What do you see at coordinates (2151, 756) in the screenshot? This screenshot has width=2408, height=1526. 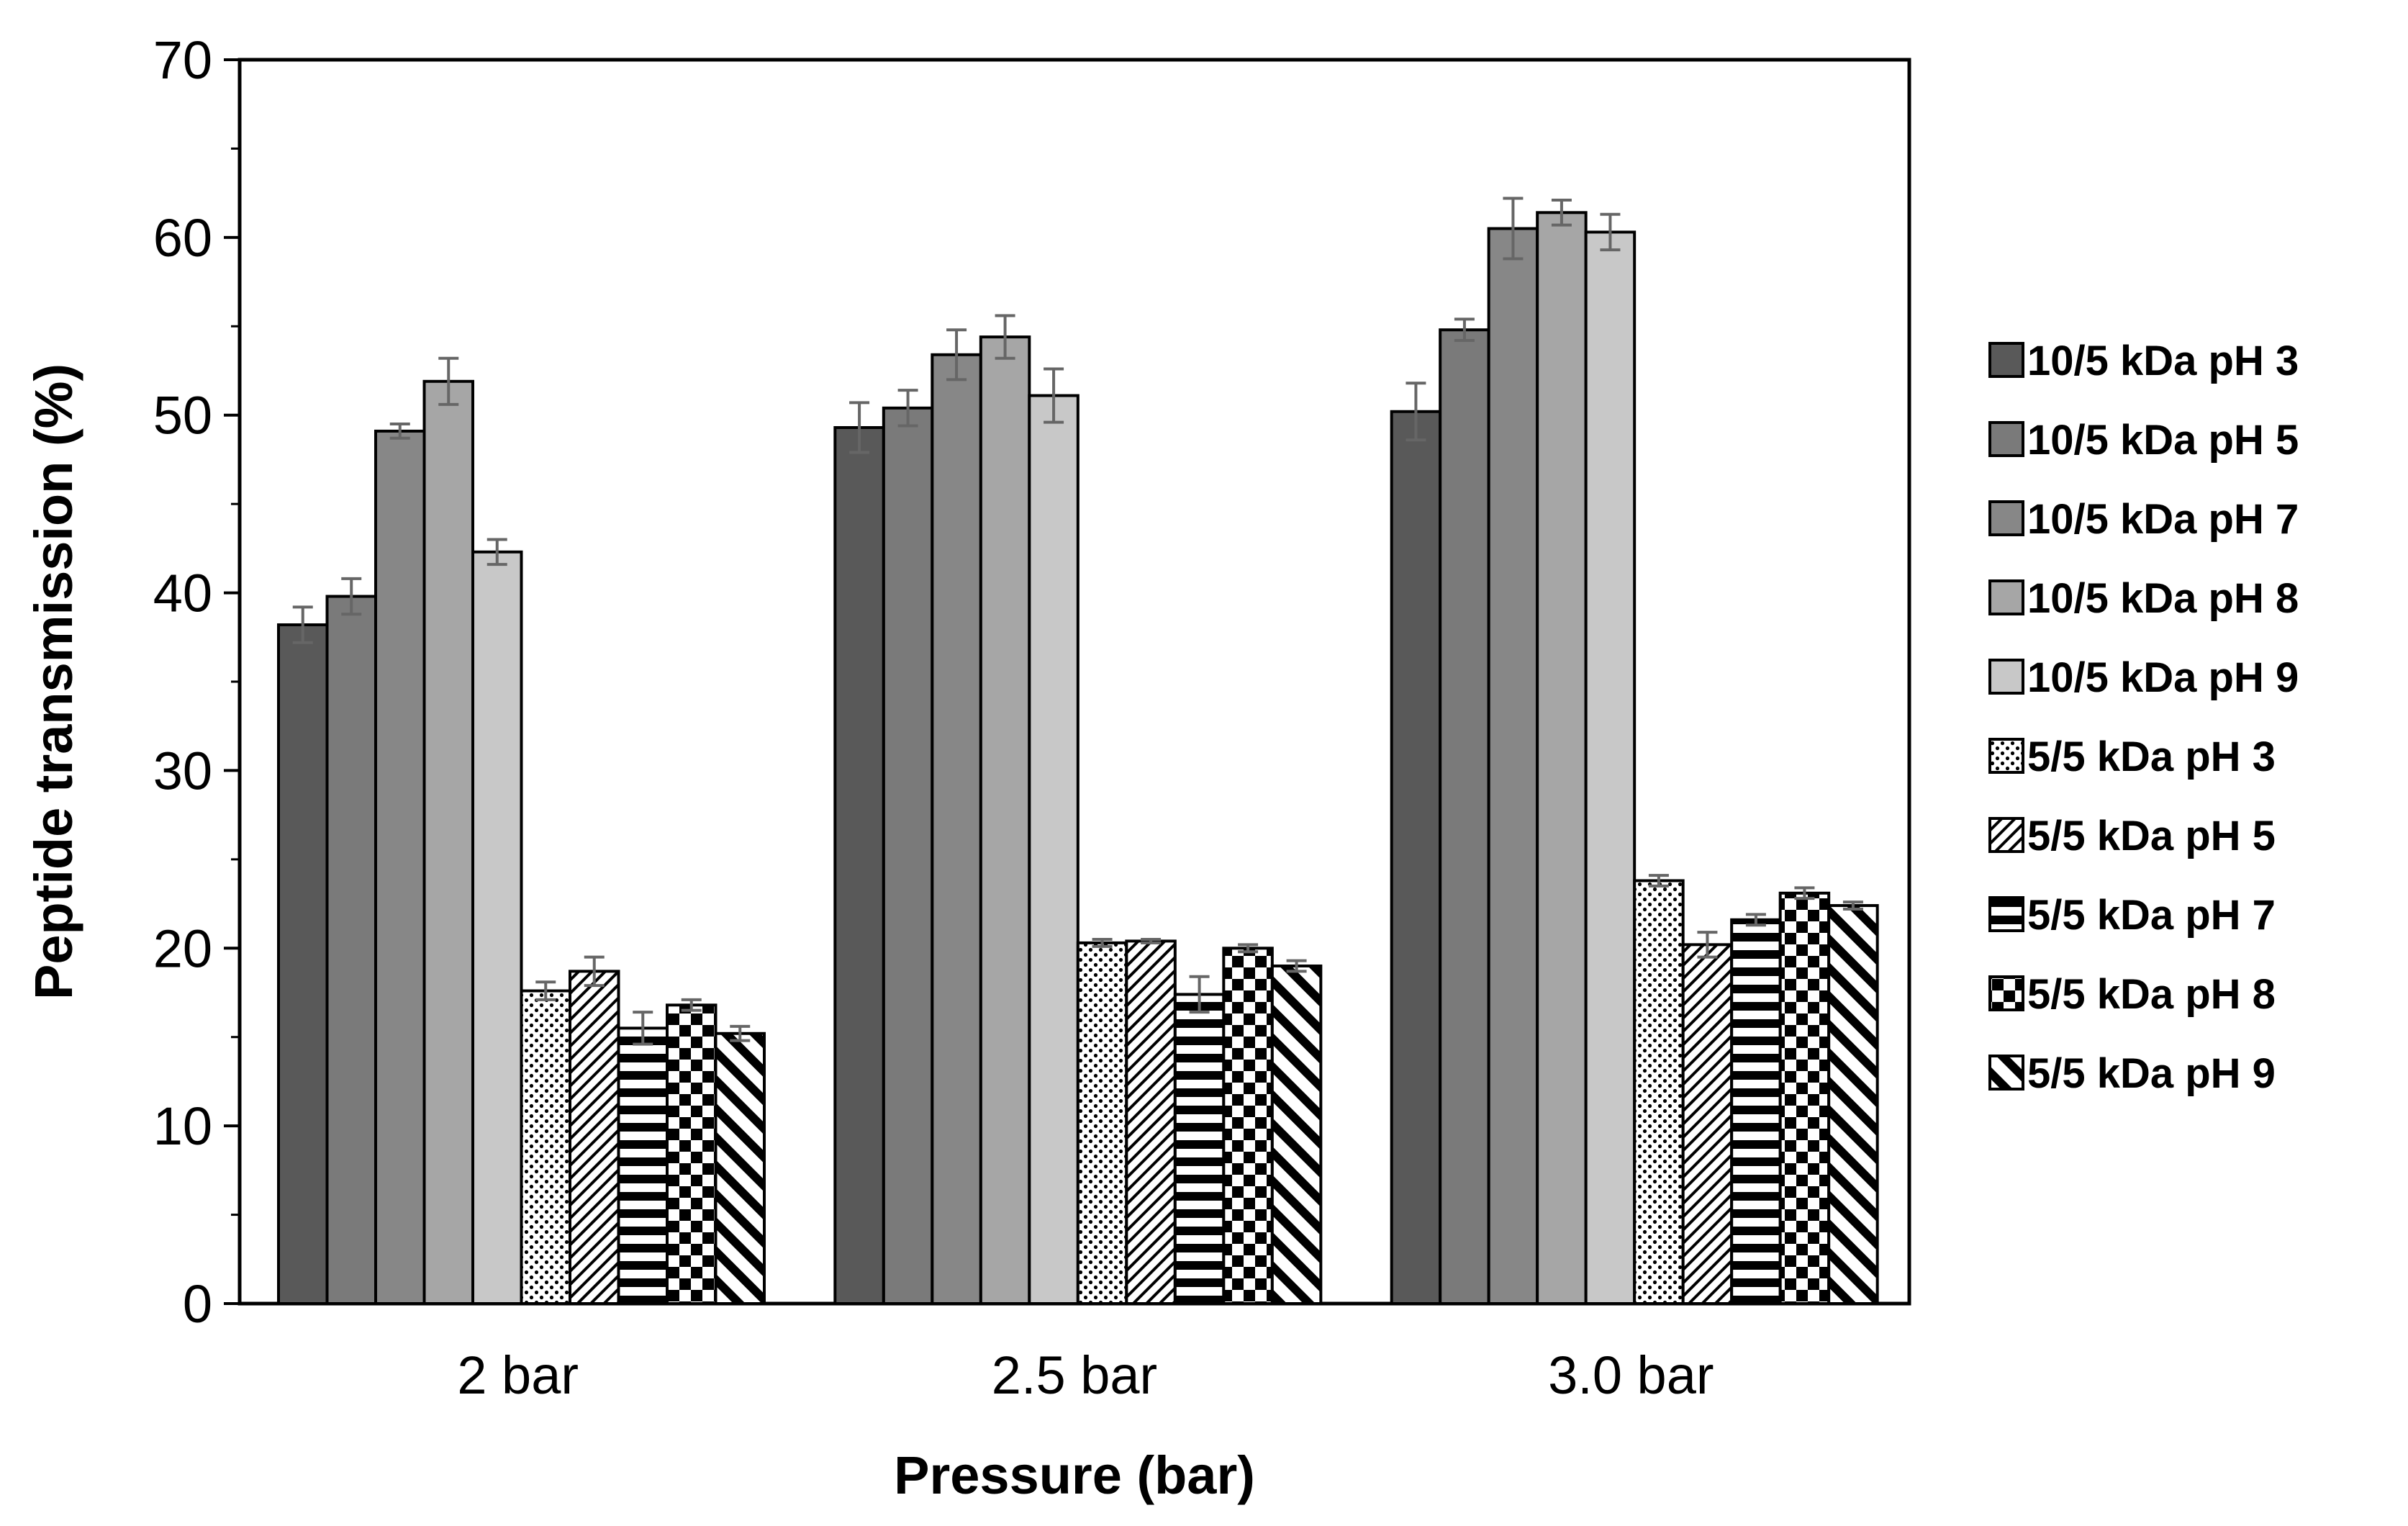 I see `legend-label: 5/5 kDa pH 3` at bounding box center [2151, 756].